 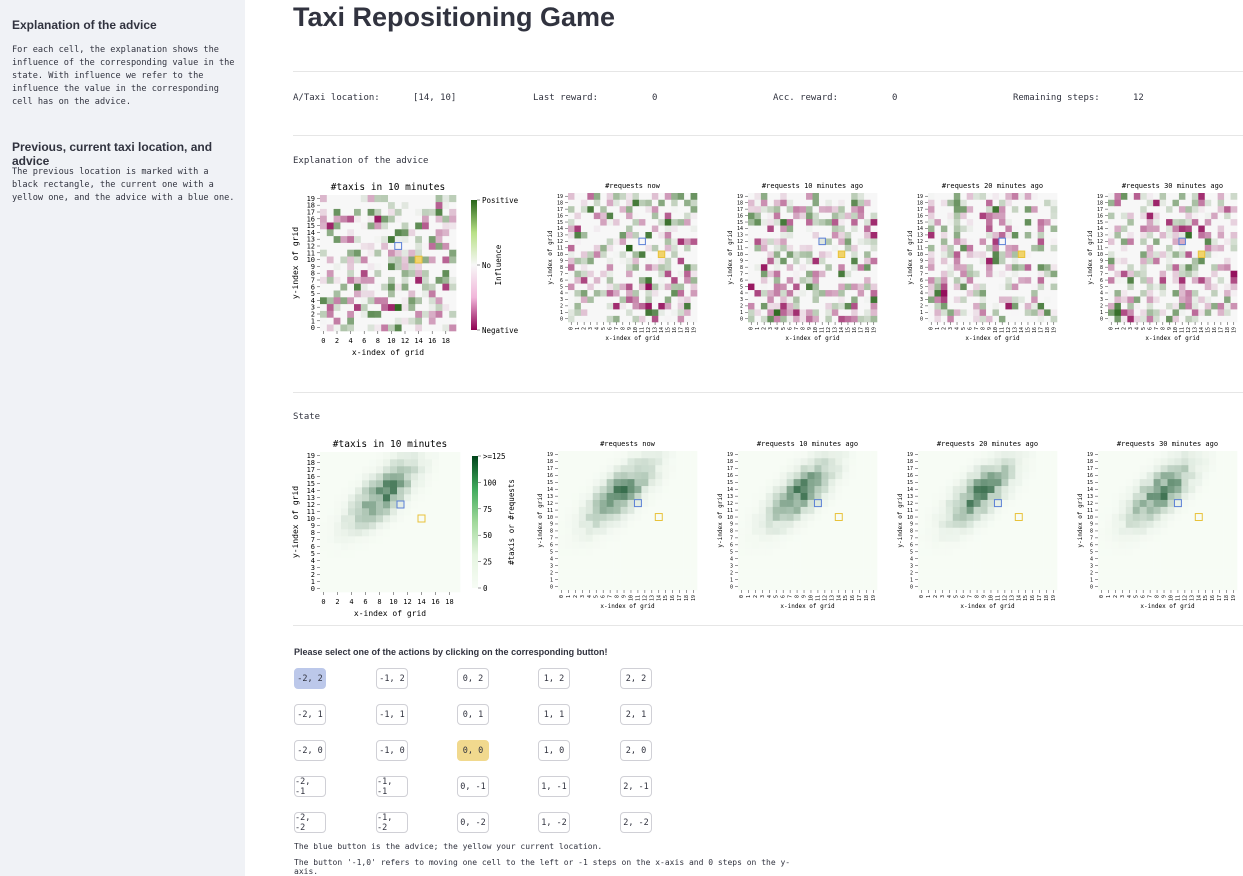 I want to click on action-button: 0, 2, so click(x=473, y=678).